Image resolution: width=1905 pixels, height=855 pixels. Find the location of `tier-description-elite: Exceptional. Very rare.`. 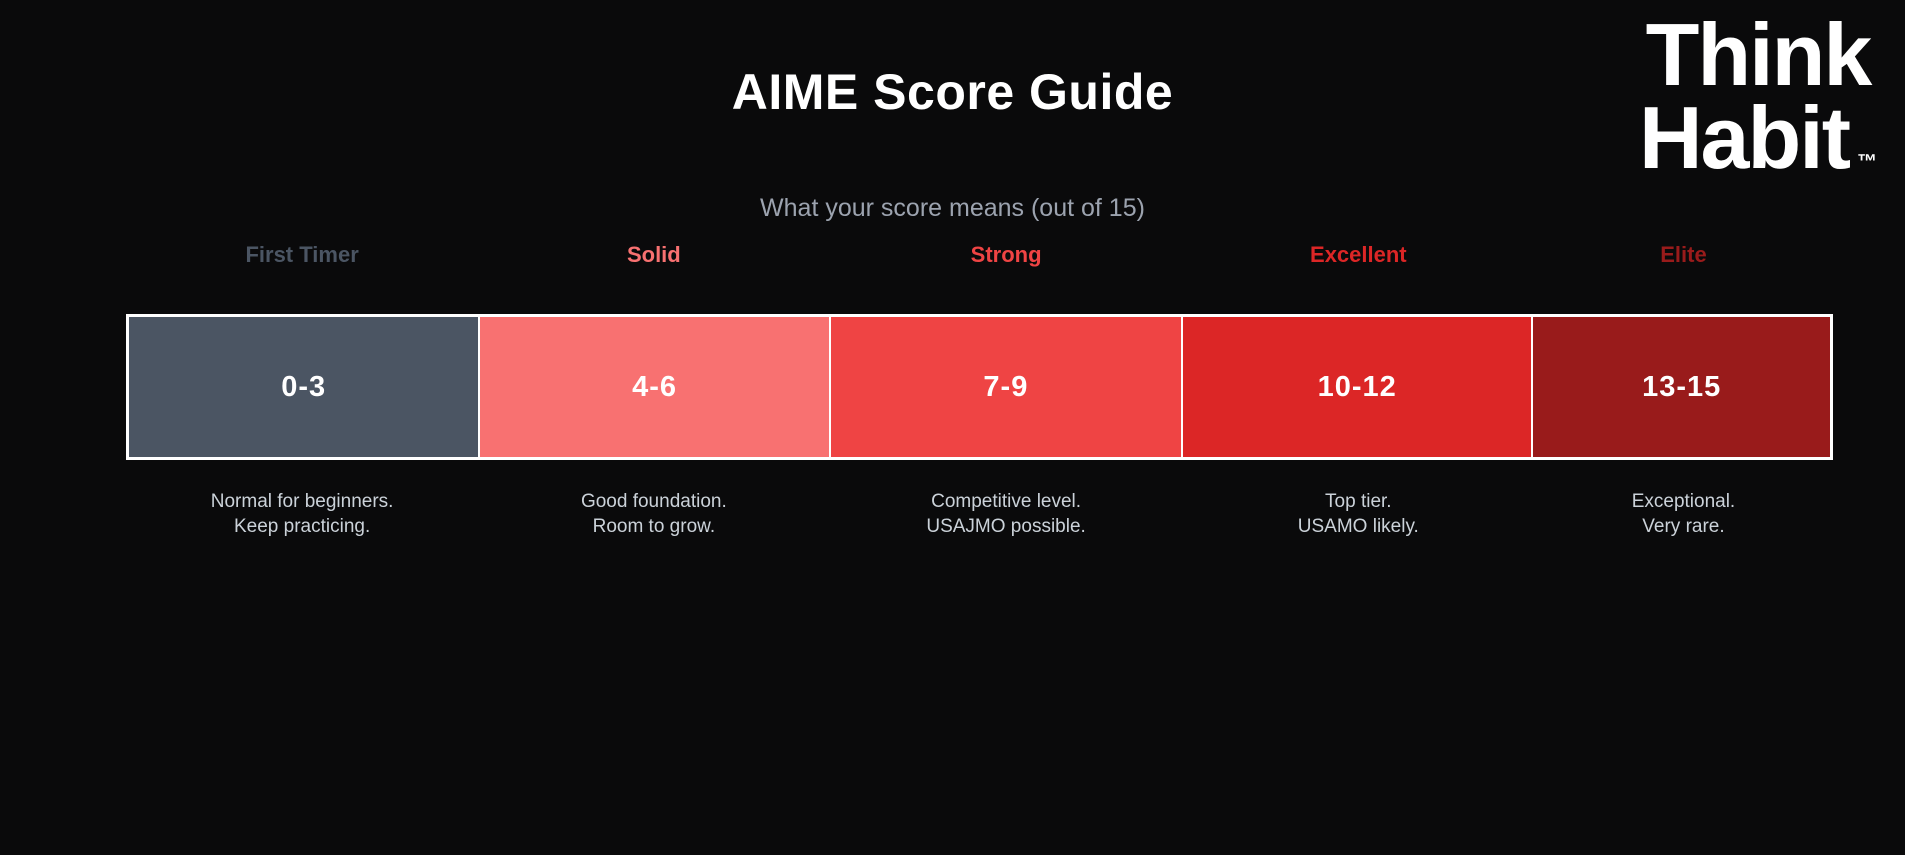

tier-description-elite: Exceptional. Very rare. is located at coordinates (1683, 514).